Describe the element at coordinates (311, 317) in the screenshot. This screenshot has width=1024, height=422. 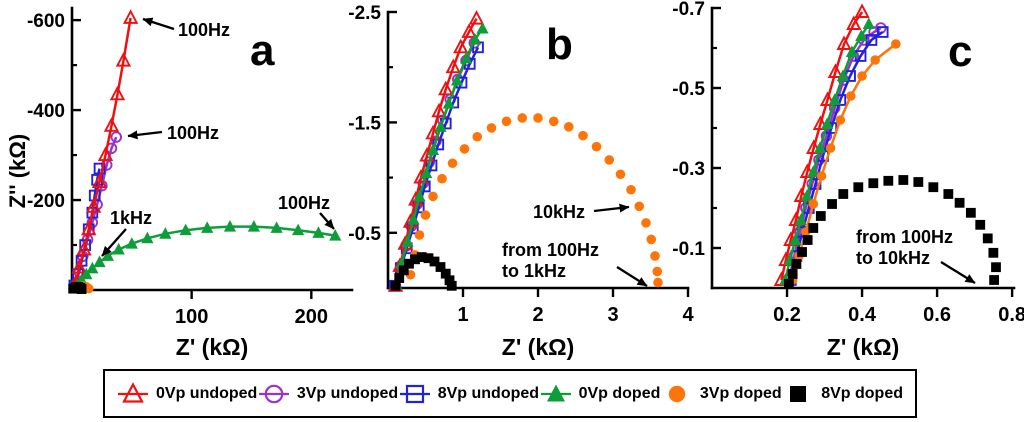
I see `x-tick-label: 200` at that location.